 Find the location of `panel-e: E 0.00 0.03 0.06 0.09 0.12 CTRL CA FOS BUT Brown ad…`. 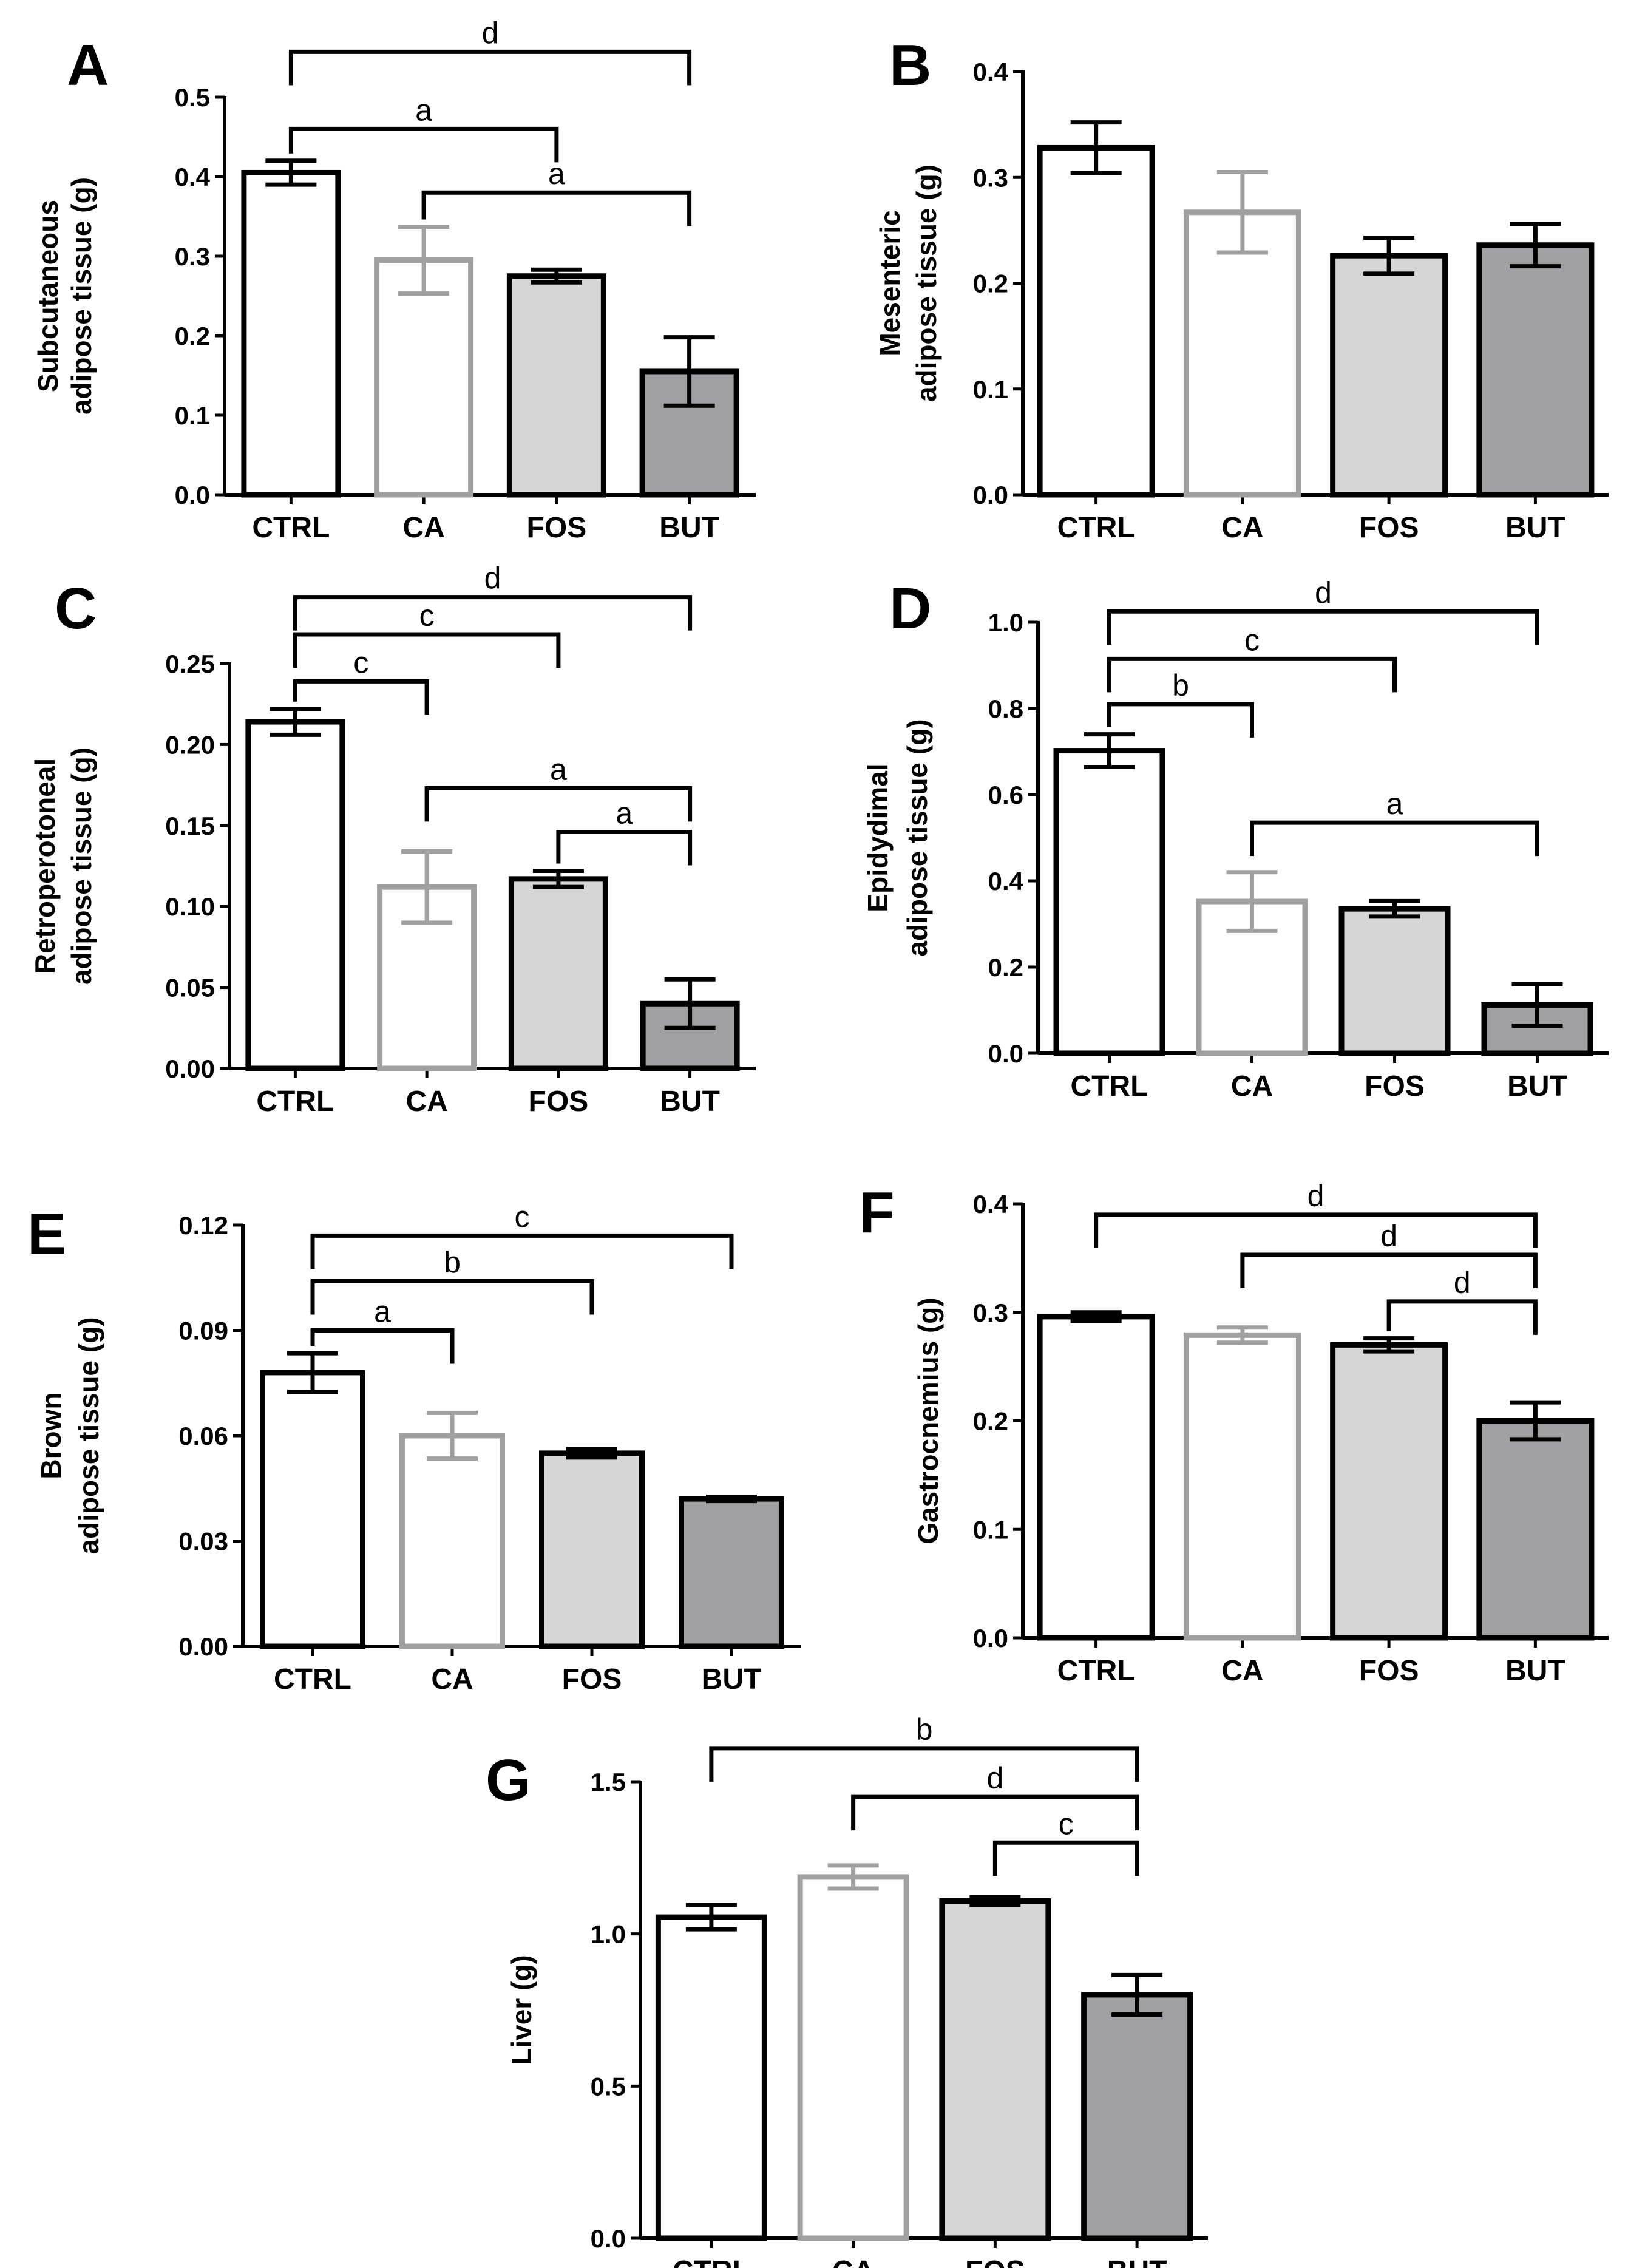

panel-e: E 0.00 0.03 0.06 0.09 0.12 CTRL CA FOS BUT Brown ad… is located at coordinates (414, 1448).